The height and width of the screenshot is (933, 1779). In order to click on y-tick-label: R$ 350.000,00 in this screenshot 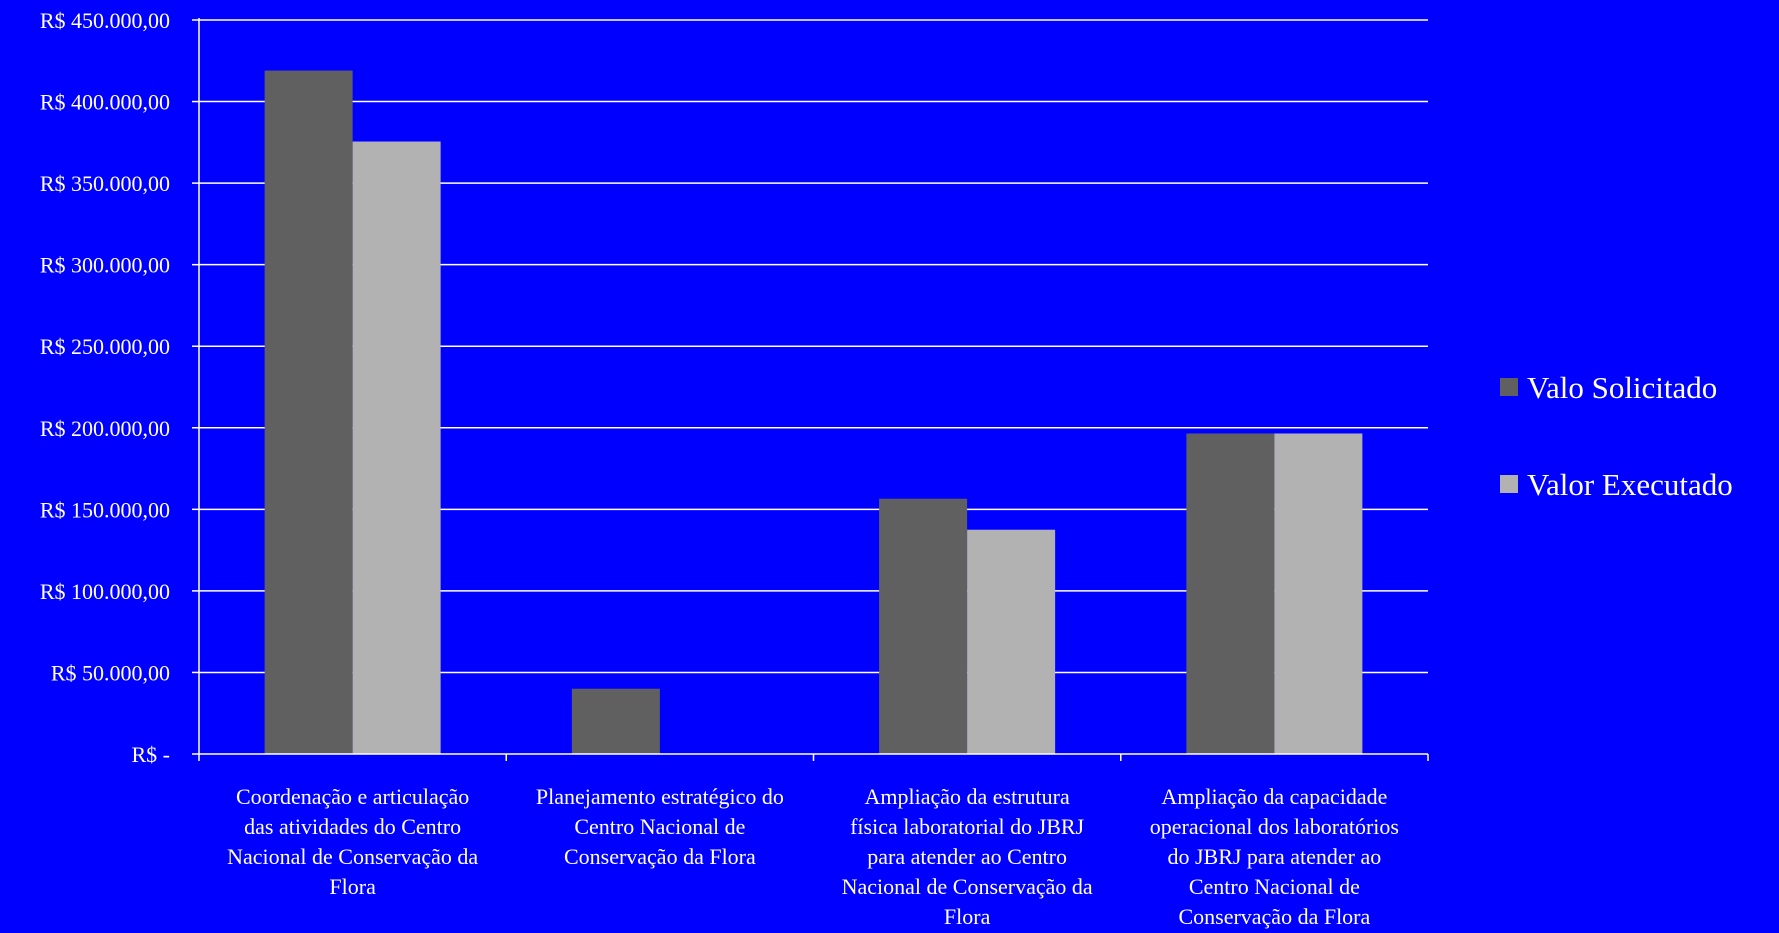, I will do `click(105, 183)`.